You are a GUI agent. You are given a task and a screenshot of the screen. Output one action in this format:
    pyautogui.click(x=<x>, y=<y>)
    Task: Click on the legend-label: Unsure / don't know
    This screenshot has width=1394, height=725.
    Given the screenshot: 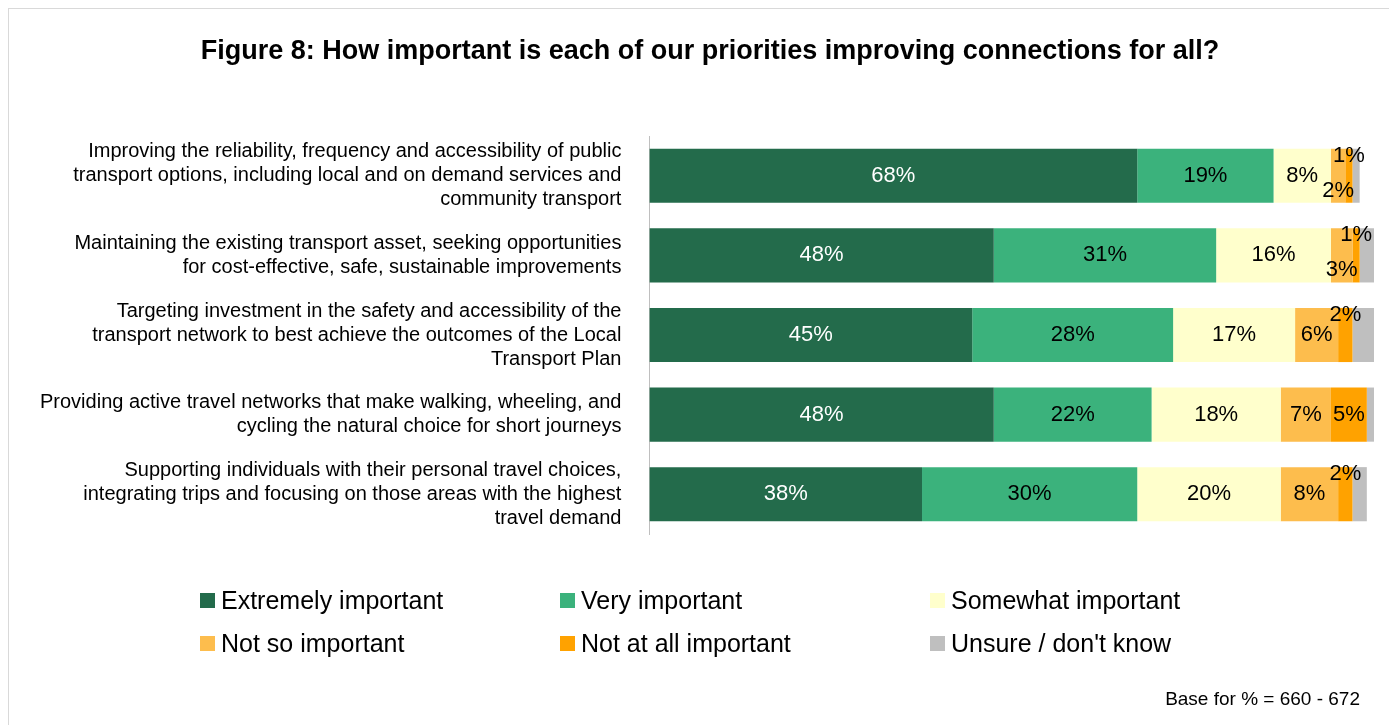 What is the action you would take?
    pyautogui.click(x=1061, y=643)
    